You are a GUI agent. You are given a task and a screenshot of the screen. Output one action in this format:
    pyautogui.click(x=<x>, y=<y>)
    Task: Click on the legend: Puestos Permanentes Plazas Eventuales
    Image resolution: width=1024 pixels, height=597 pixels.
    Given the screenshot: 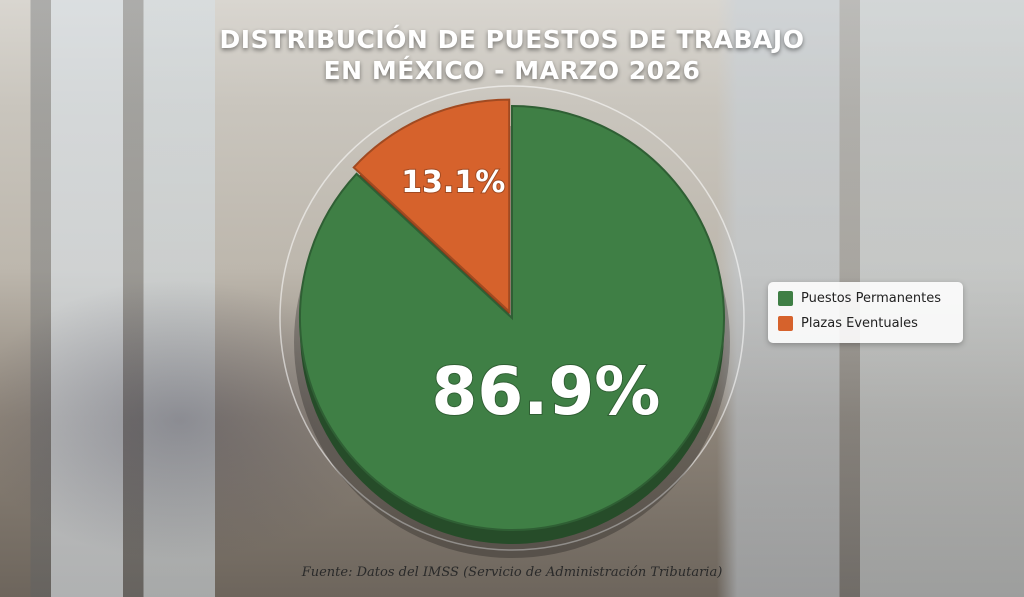 What is the action you would take?
    pyautogui.click(x=865, y=312)
    